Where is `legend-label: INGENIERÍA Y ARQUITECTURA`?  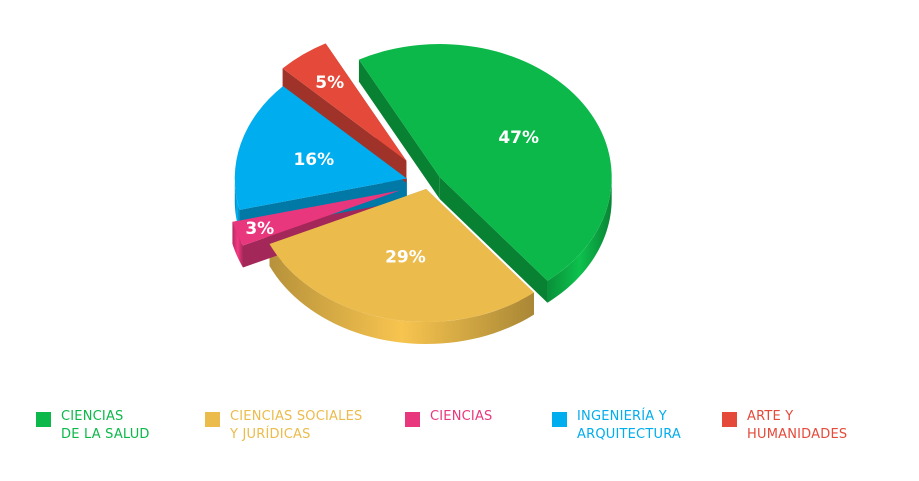 legend-label: INGENIERÍA Y ARQUITECTURA is located at coordinates (629, 425).